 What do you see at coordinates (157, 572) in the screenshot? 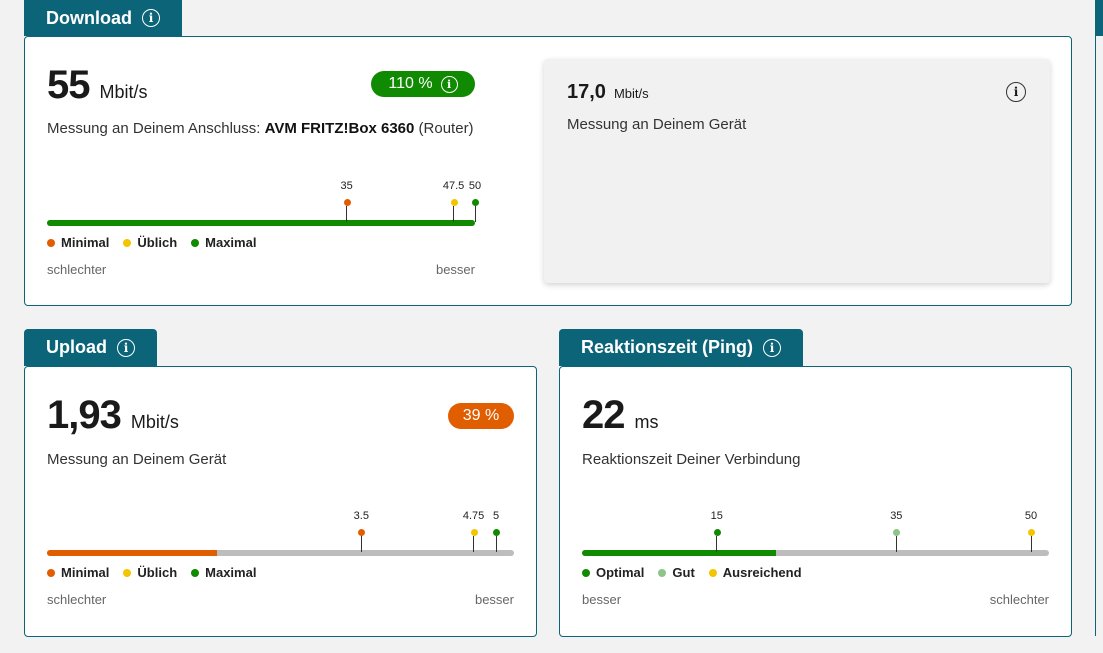
I see `upload-legend-label: Üblich` at bounding box center [157, 572].